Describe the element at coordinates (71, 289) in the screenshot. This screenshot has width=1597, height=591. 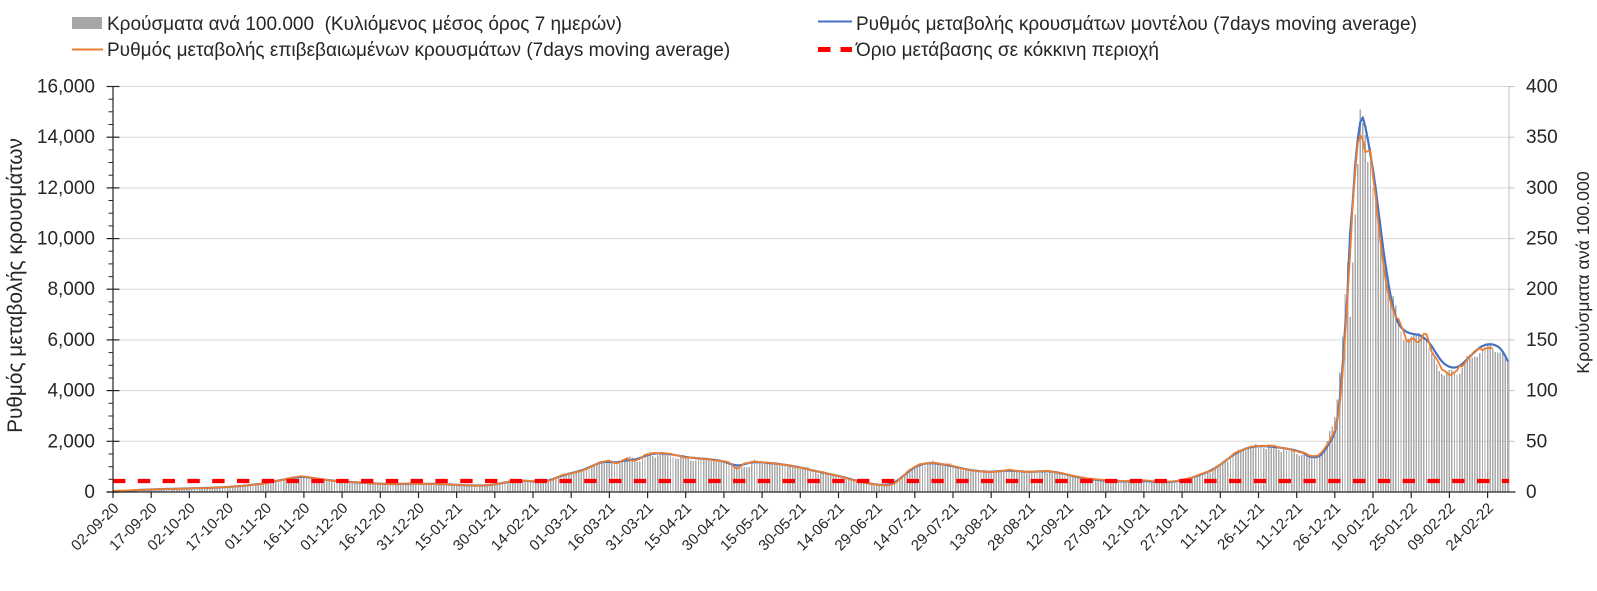
I see `svg-text: 8,000` at that location.